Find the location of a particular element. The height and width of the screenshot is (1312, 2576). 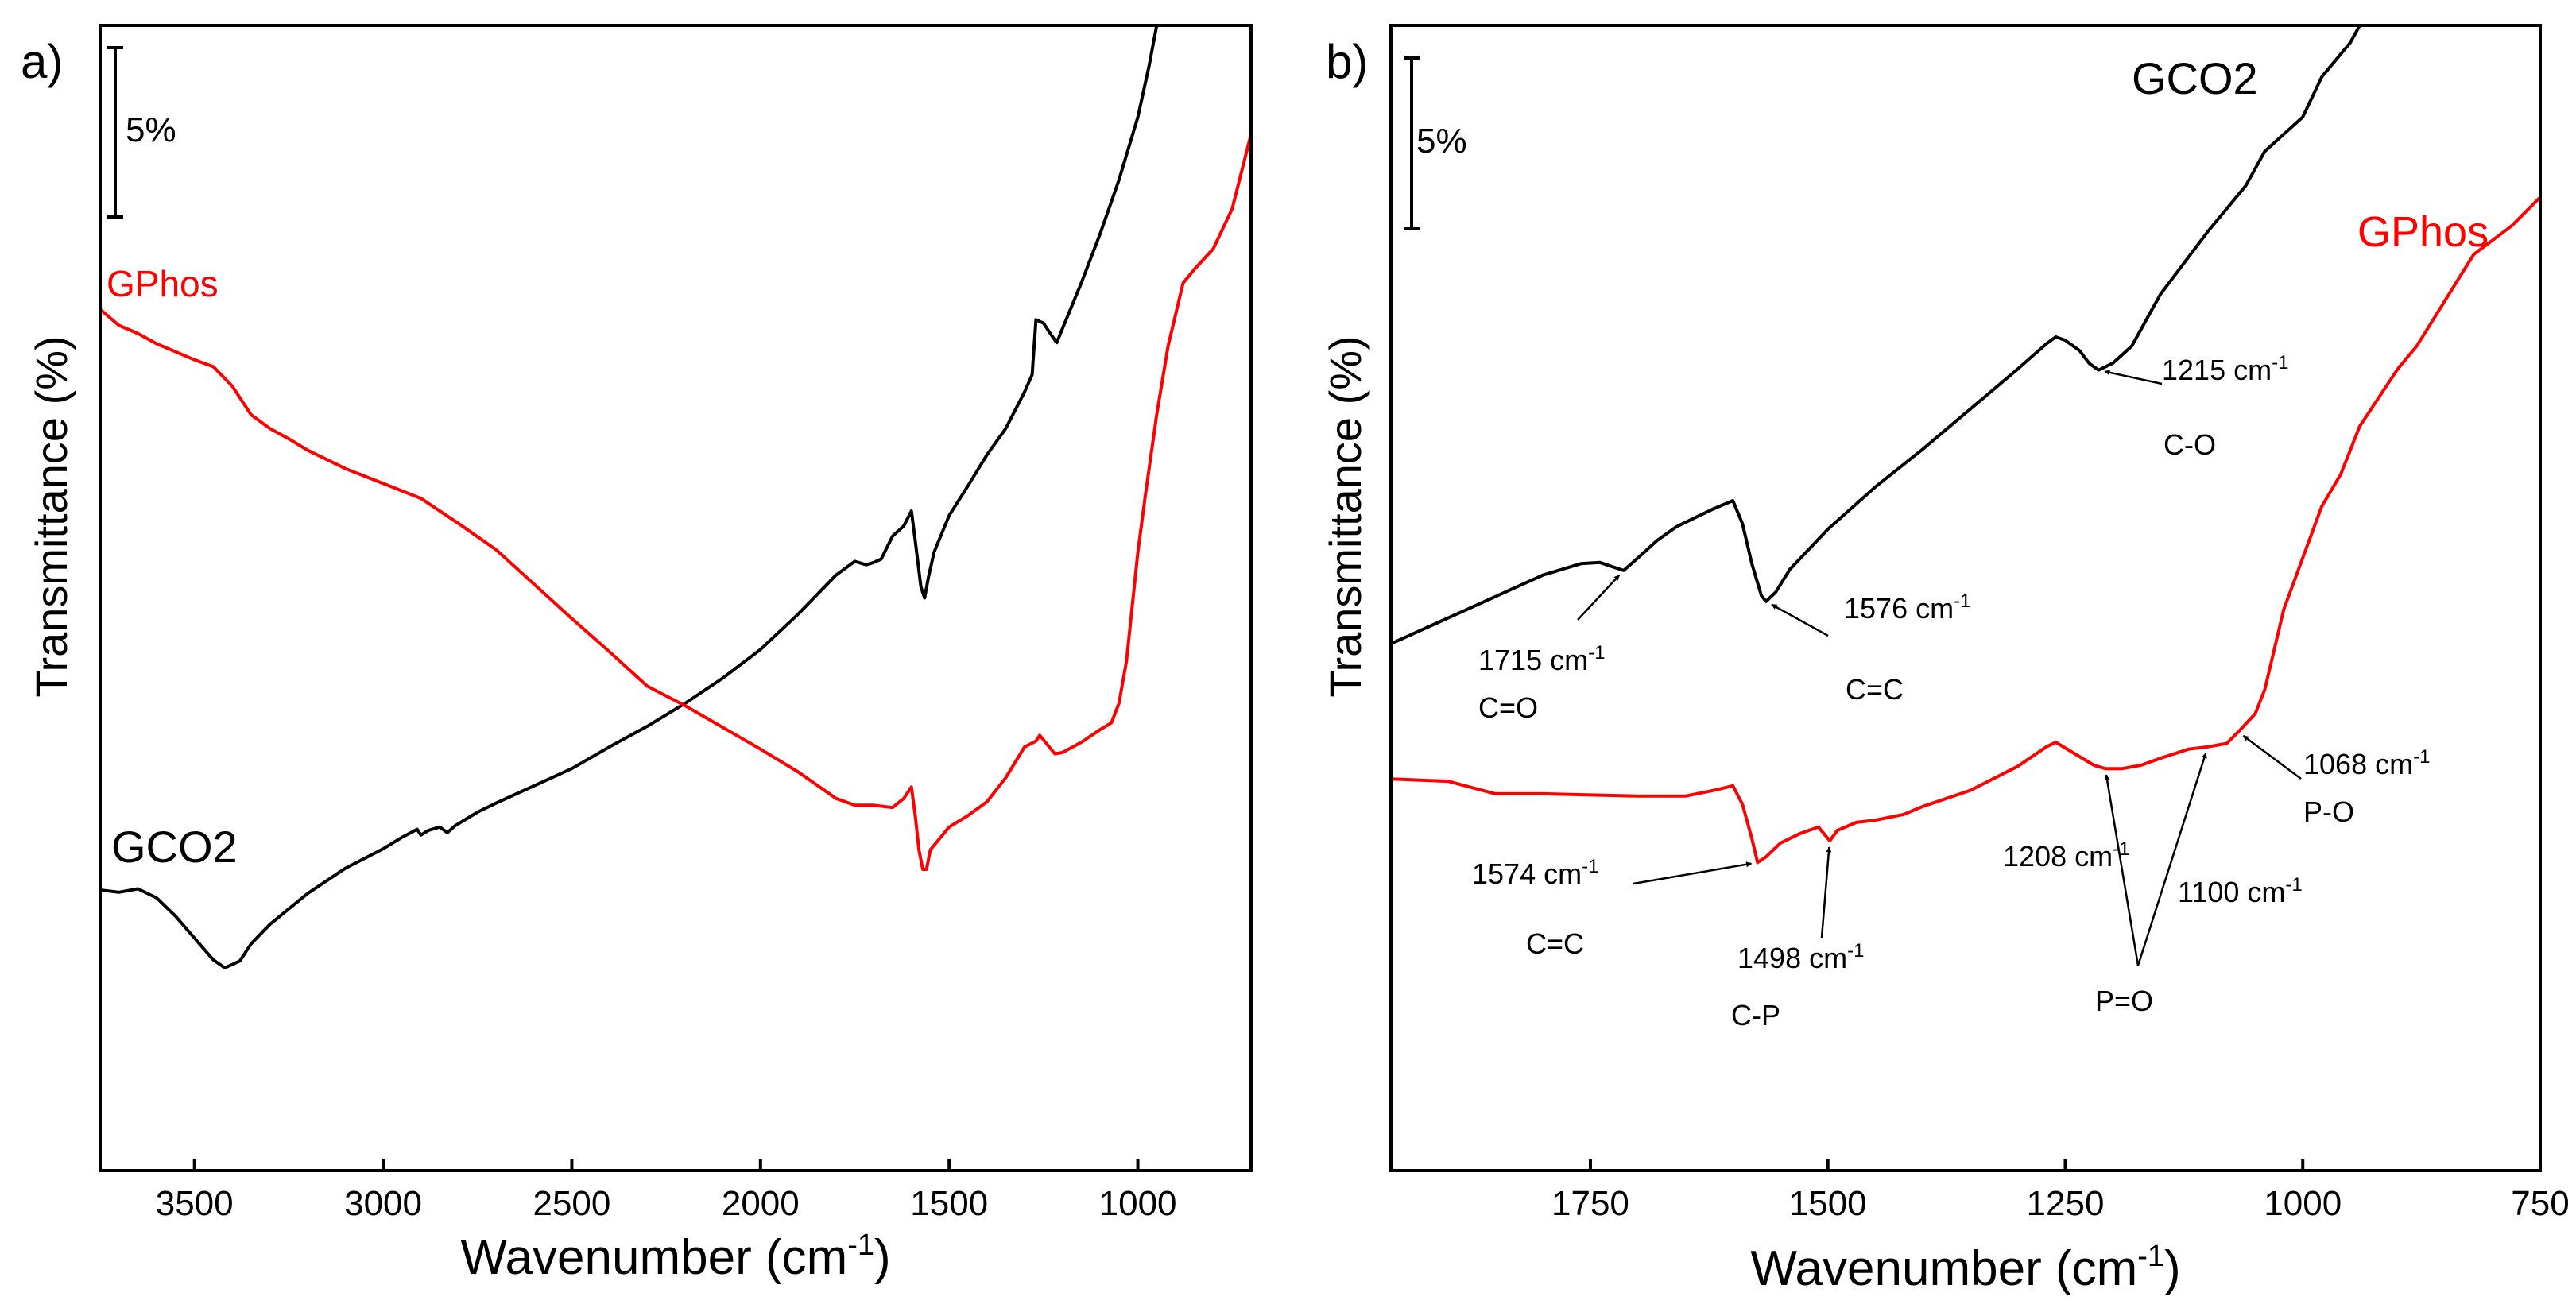

panel-a-x-tick-label-3000: 3000 is located at coordinates (383, 1203).